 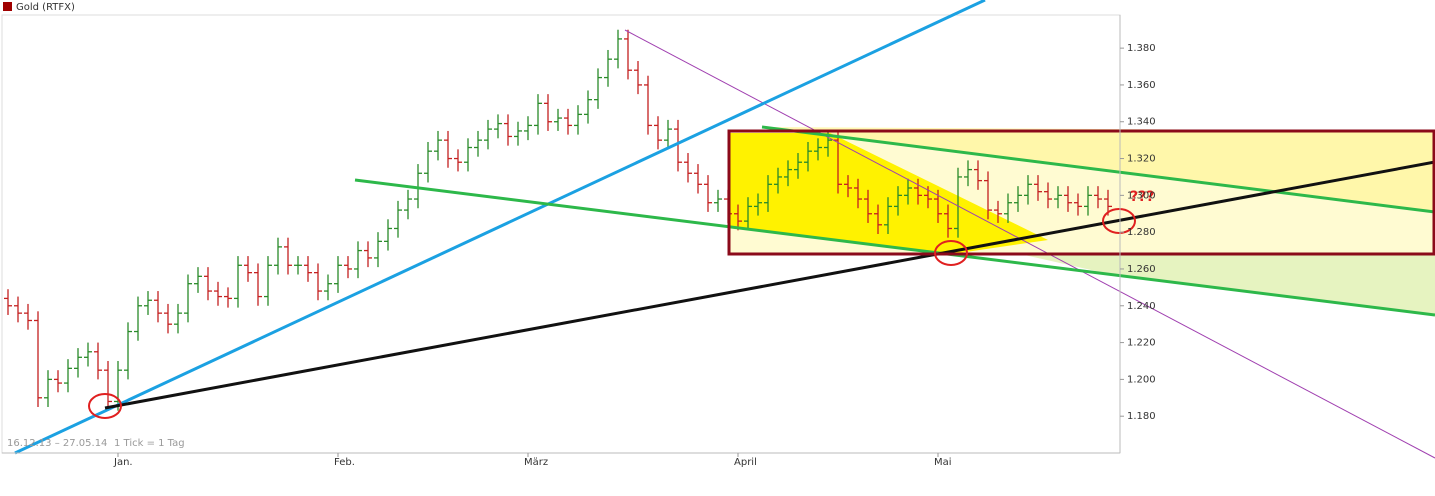 I want to click on y-tick-label: 1.320, so click(x=1141, y=159).